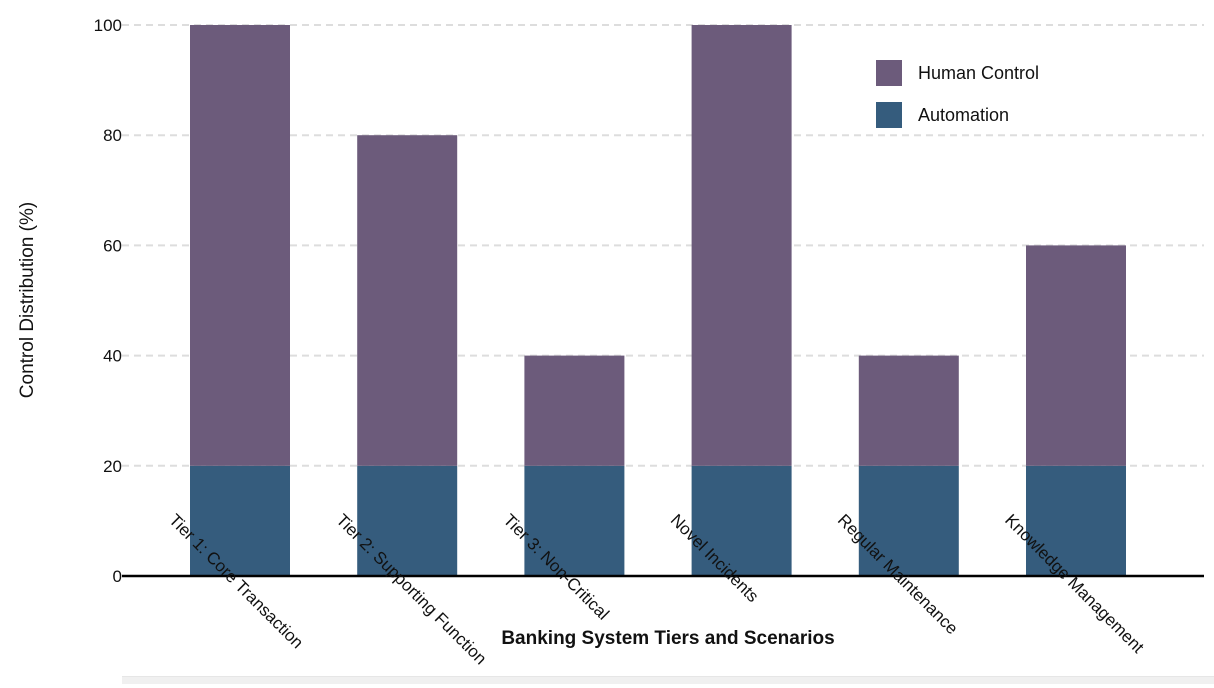 The image size is (1214, 688). I want to click on y-tick-labels: 0 20 40 60 80 100, so click(108, 301).